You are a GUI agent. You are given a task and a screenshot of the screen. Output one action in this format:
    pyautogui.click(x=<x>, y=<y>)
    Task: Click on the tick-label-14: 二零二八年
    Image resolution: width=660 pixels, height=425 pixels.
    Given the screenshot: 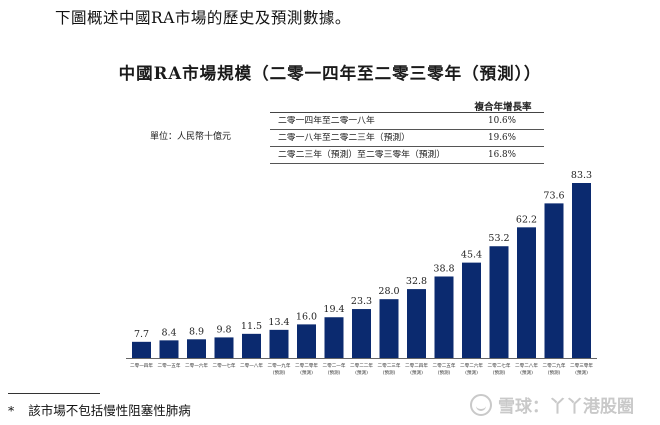 What is the action you would take?
    pyautogui.click(x=526, y=365)
    